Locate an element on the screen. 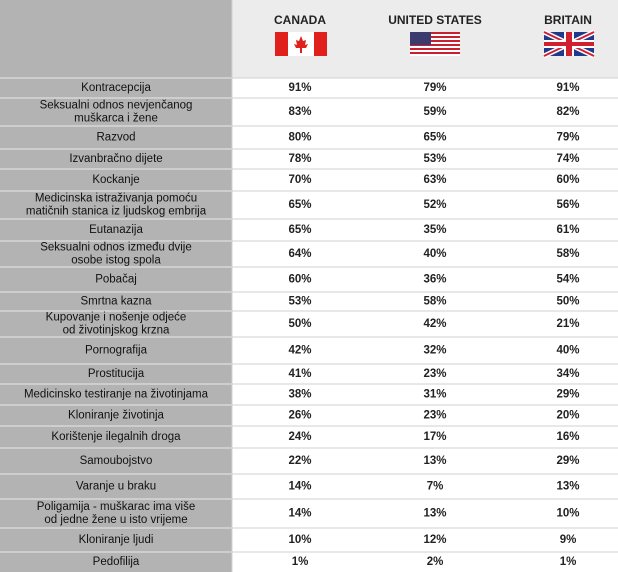 Image resolution: width=618 pixels, height=572 pixels. cell-value: 34% is located at coordinates (567, 374).